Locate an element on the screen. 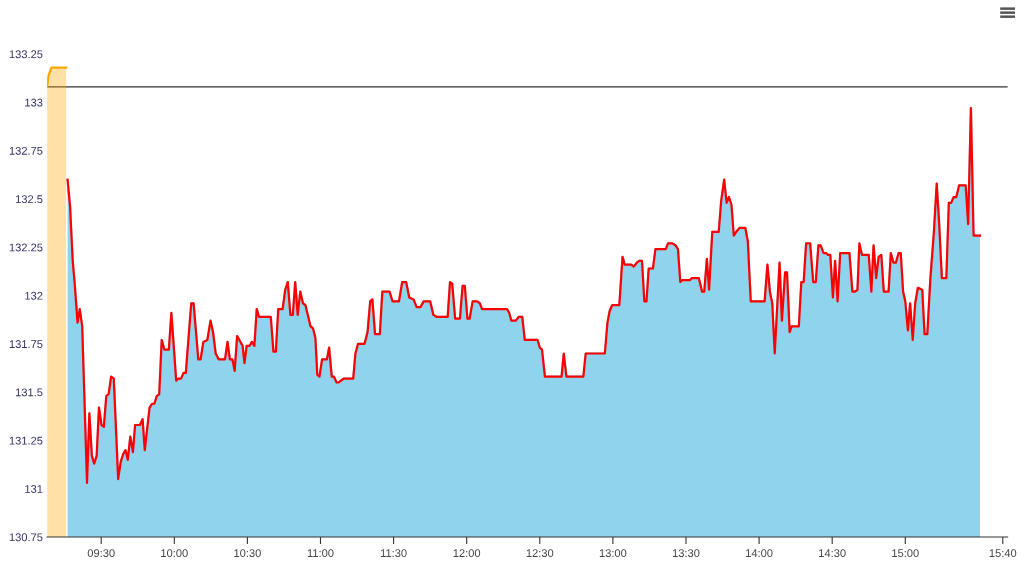 This screenshot has width=1024, height=575. x-tick-label: 15:40 is located at coordinates (1003, 553).